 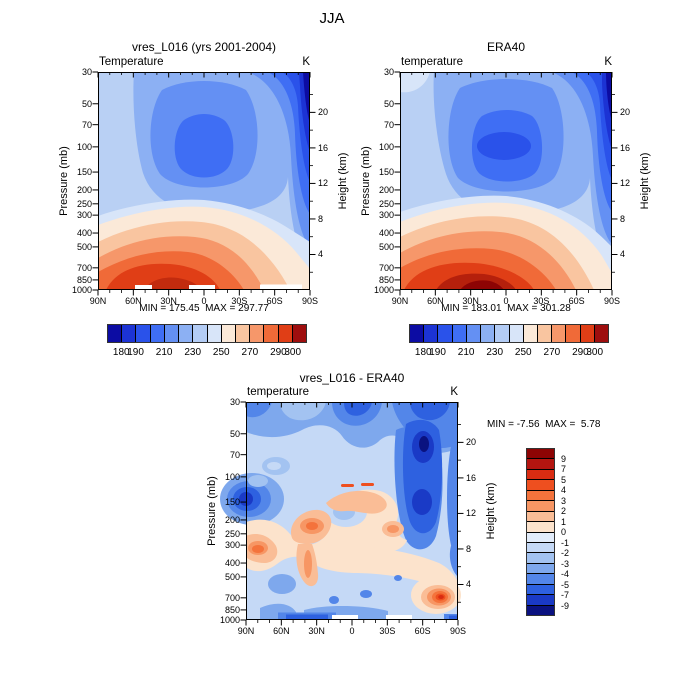 What do you see at coordinates (565, 553) in the screenshot?
I see `colorbar-tick-label: -2` at bounding box center [565, 553].